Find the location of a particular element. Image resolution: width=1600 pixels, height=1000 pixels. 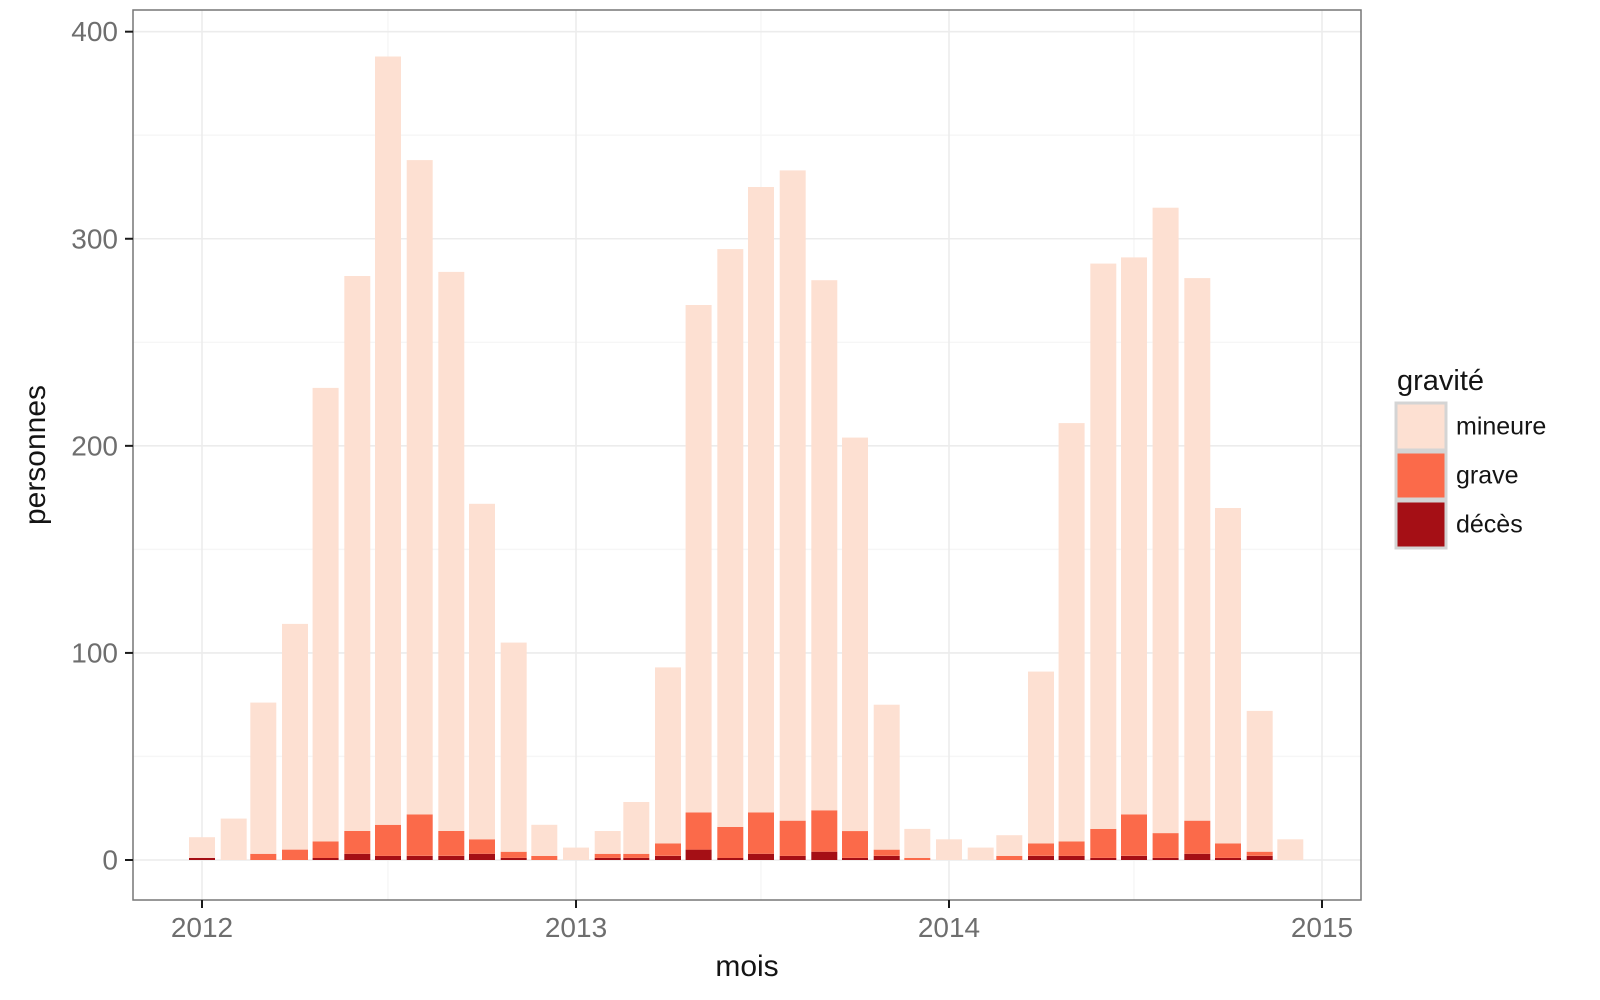

x-tick-label: 2015 is located at coordinates (1322, 927).